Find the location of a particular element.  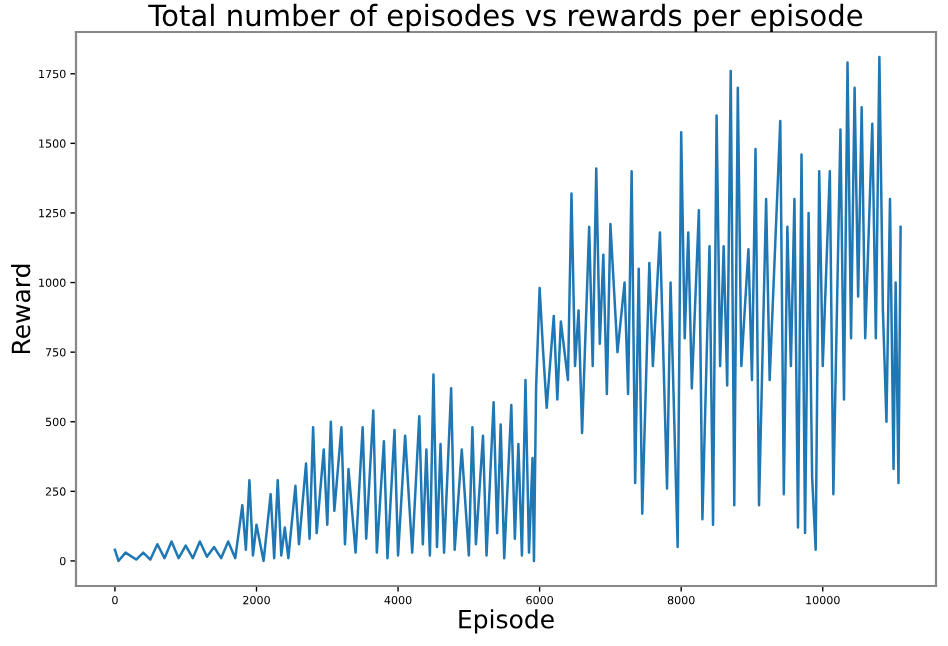

chart-title: Total number of episodes vs rewards per episode is located at coordinates (505, 17).